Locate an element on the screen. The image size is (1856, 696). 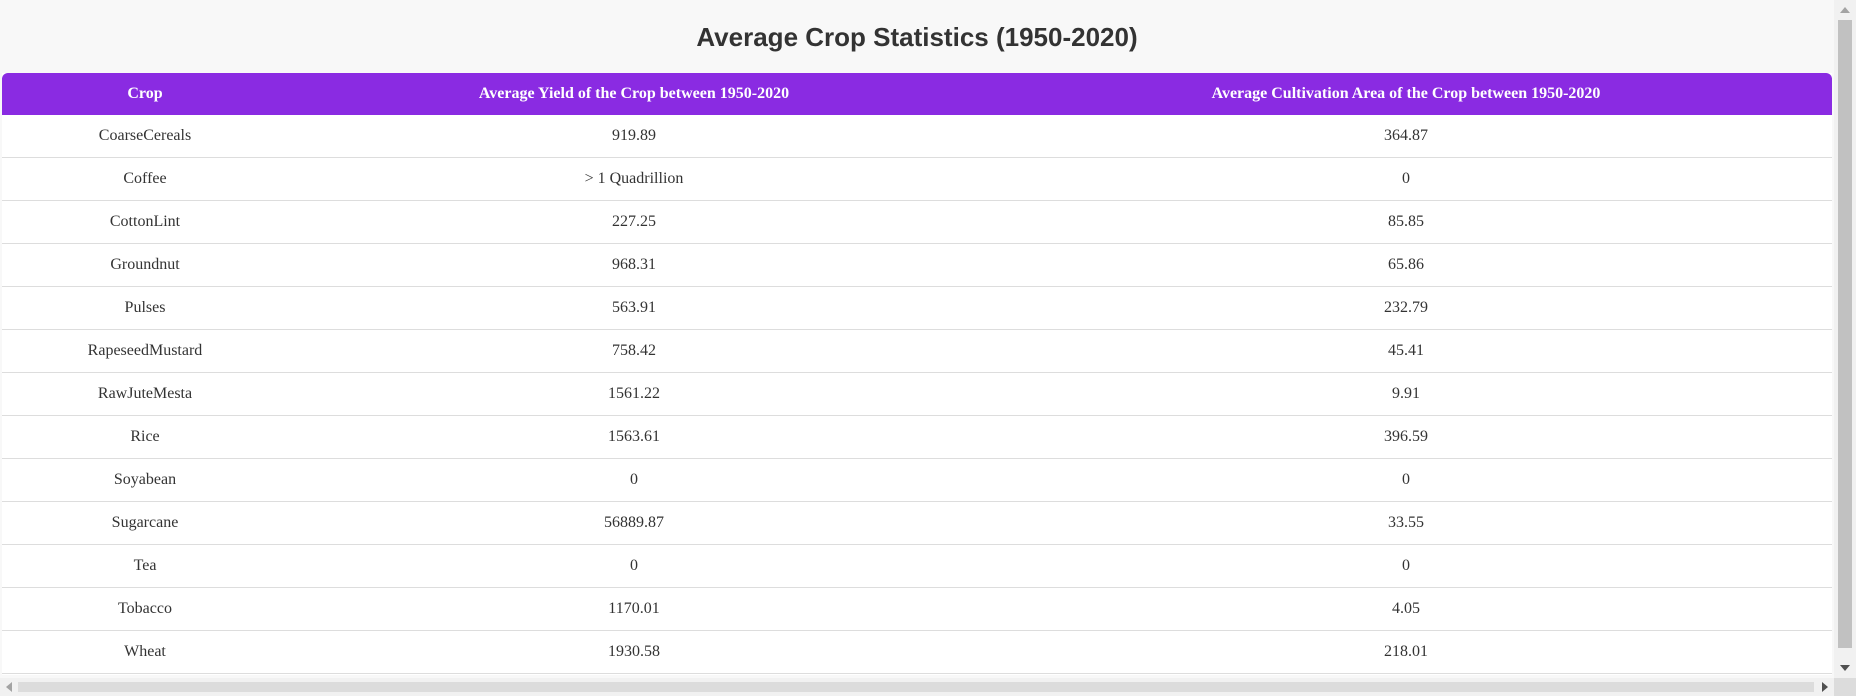
cell-crop: Groundnut is located at coordinates (145, 265).